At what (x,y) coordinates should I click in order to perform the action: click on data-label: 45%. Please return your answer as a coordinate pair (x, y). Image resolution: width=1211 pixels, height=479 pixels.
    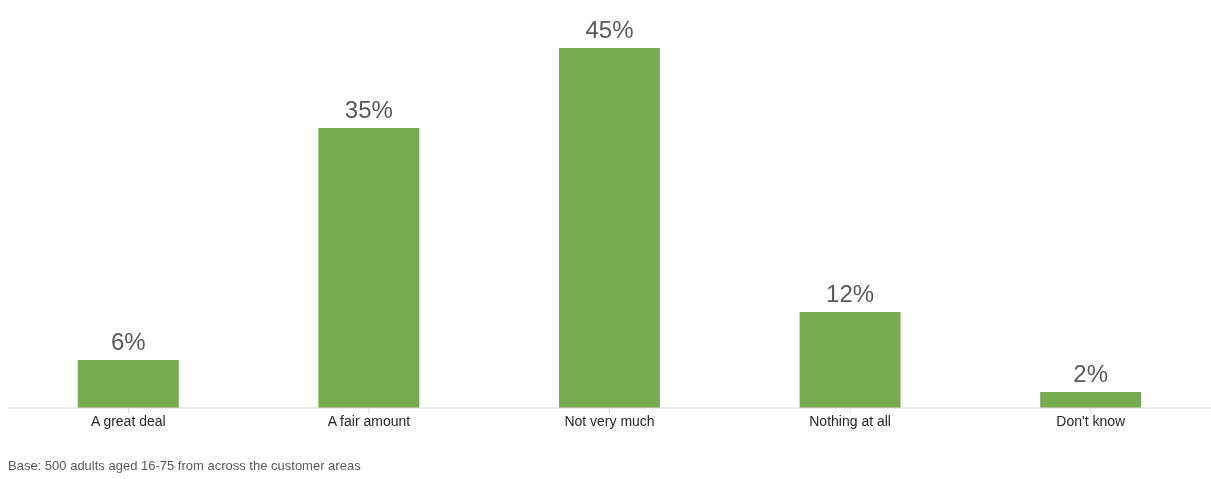
    Looking at the image, I should click on (609, 29).